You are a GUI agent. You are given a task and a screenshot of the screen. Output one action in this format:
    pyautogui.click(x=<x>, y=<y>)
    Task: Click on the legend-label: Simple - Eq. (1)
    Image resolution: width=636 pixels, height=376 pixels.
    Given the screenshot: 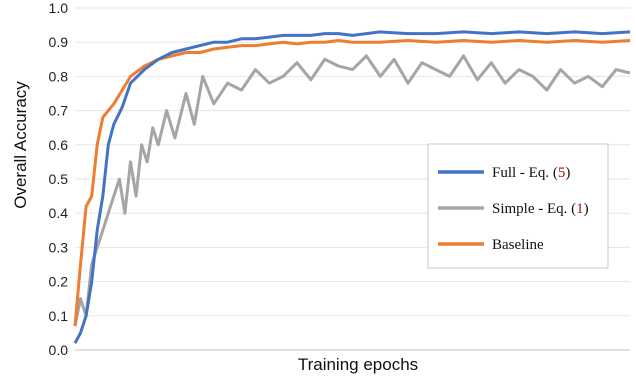 What is the action you would take?
    pyautogui.click(x=540, y=209)
    